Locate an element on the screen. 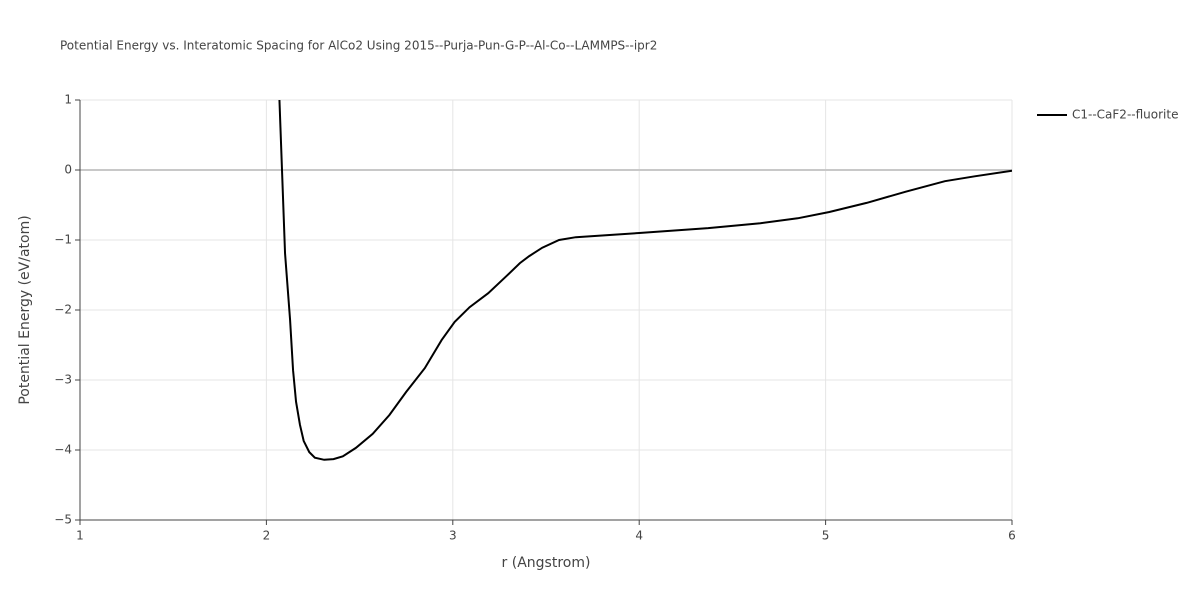  x-tick-label: 3 is located at coordinates (453, 536).